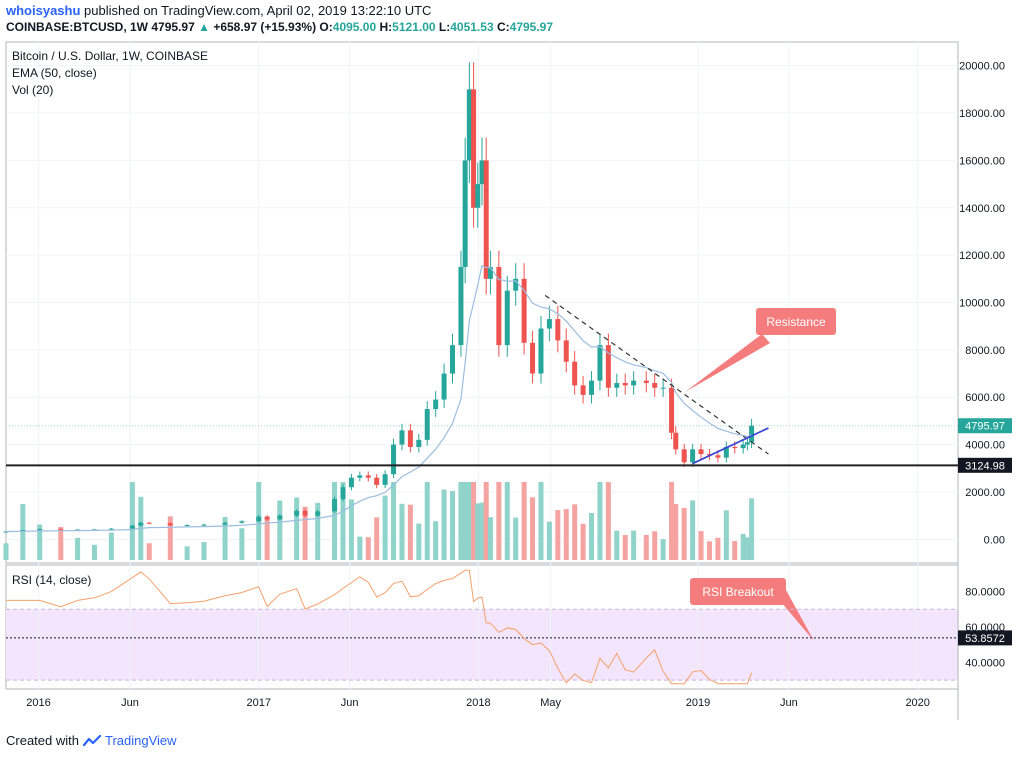  Describe the element at coordinates (91, 740) in the screenshot. I see `tradingview-logo-icon` at that location.